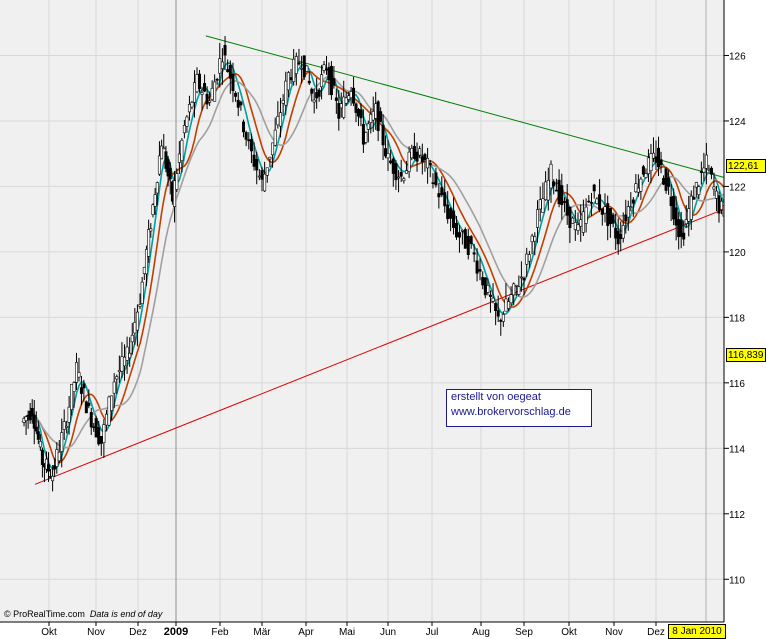  What do you see at coordinates (737, 318) in the screenshot?
I see `y-tick-label: 118` at bounding box center [737, 318].